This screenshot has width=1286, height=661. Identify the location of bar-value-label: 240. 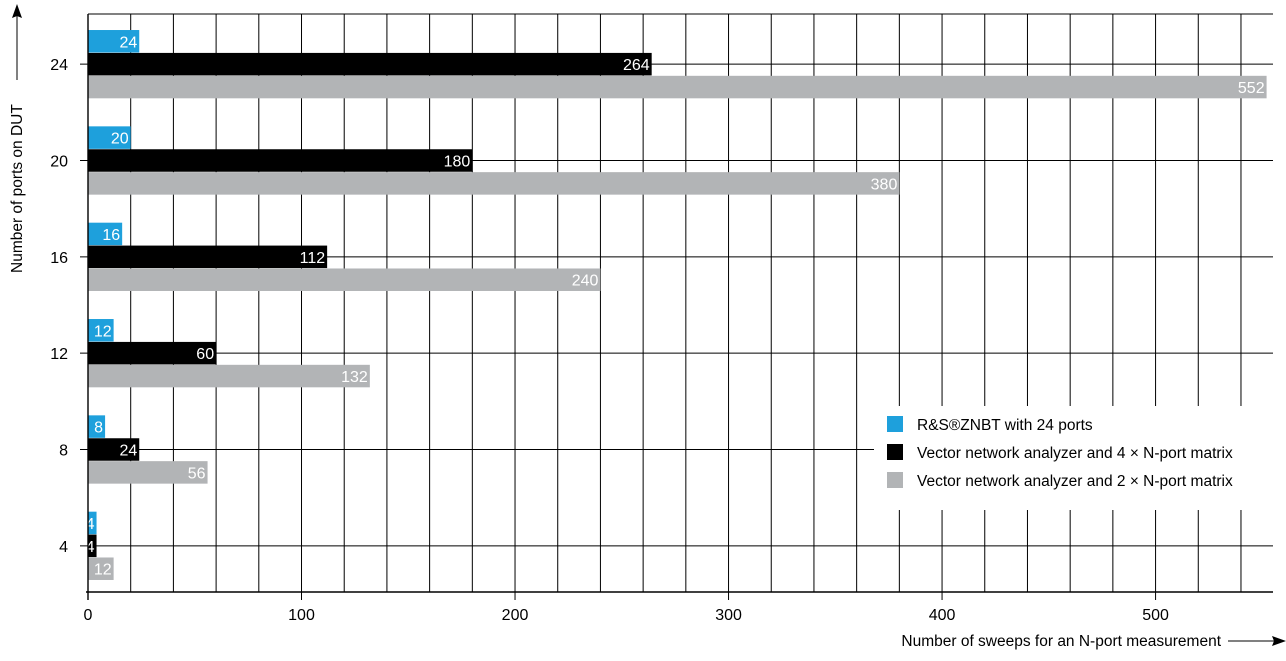
(585, 281).